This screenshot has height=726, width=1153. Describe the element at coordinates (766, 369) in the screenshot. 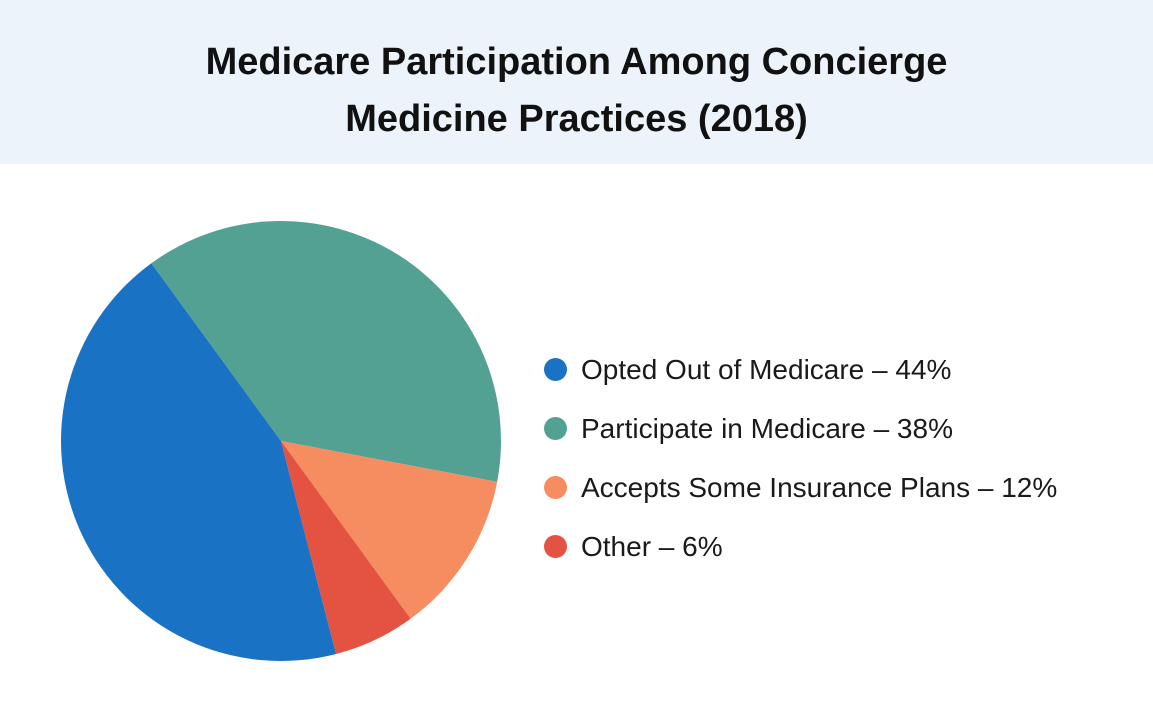

I see `legend-label-opted-out: Opted Out of Medicare – 44%` at that location.